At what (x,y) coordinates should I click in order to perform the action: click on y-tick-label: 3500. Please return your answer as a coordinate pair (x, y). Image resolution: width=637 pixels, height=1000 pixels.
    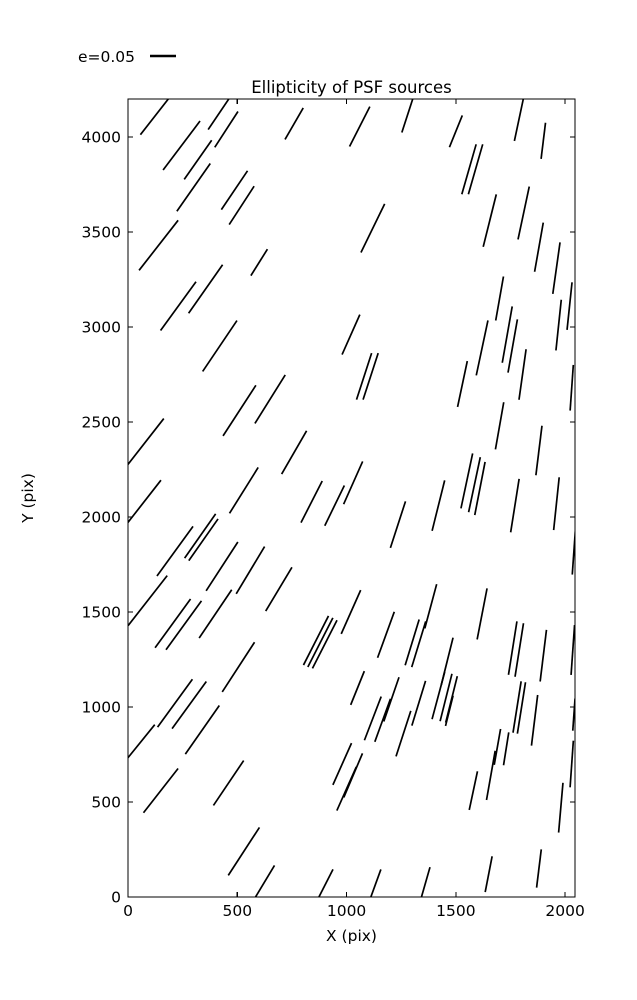
    Looking at the image, I should click on (101, 233).